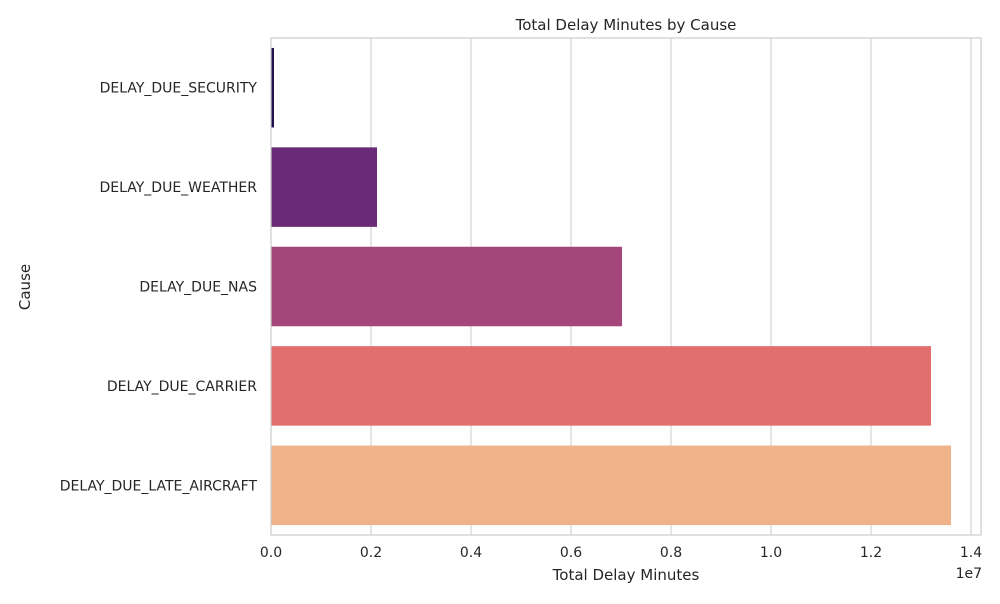  What do you see at coordinates (272, 87) in the screenshot?
I see `bar-delay-due-security` at bounding box center [272, 87].